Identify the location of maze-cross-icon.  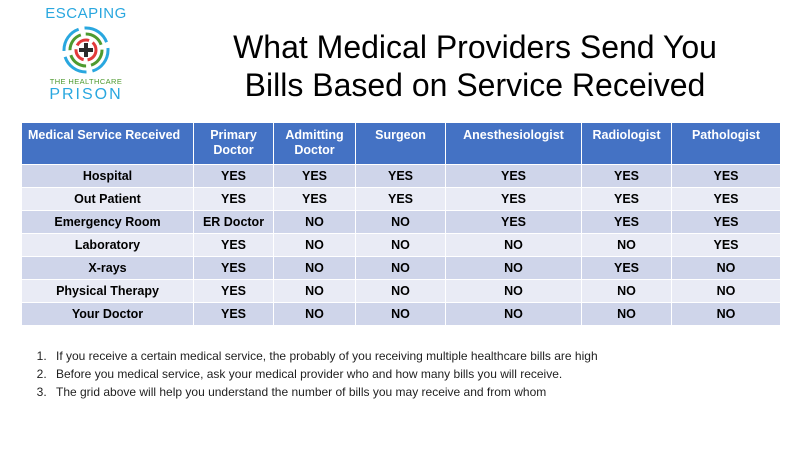
(86, 50).